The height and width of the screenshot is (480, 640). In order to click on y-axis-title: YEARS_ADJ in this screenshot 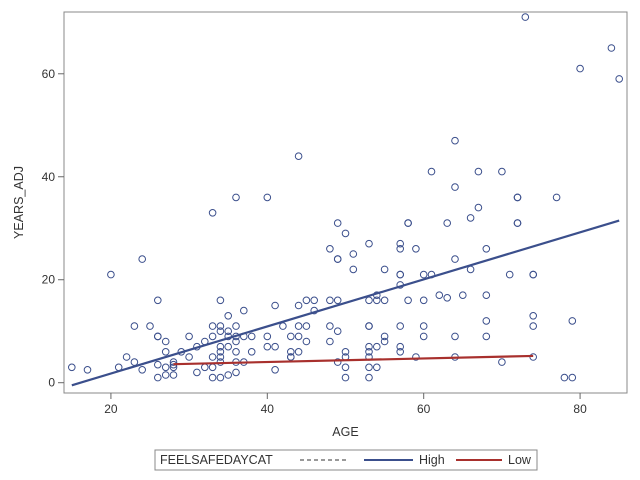, I will do `click(19, 202)`.